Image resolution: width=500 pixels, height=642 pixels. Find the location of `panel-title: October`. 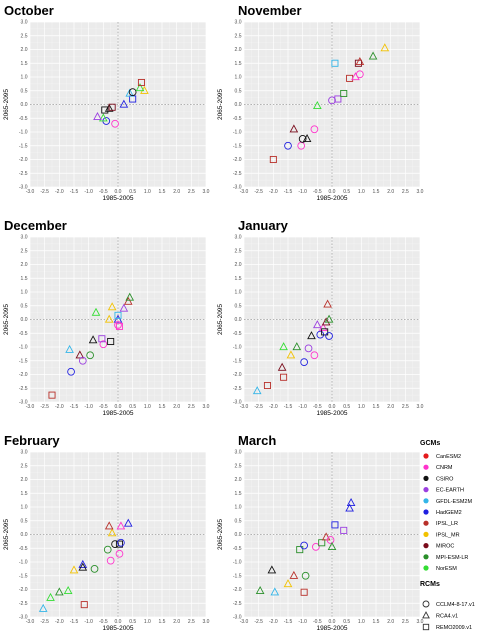

panel-title: October is located at coordinates (29, 10).